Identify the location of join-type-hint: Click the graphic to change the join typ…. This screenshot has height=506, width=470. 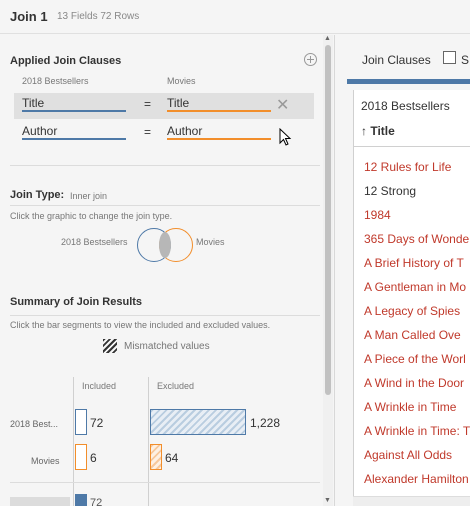
(91, 216).